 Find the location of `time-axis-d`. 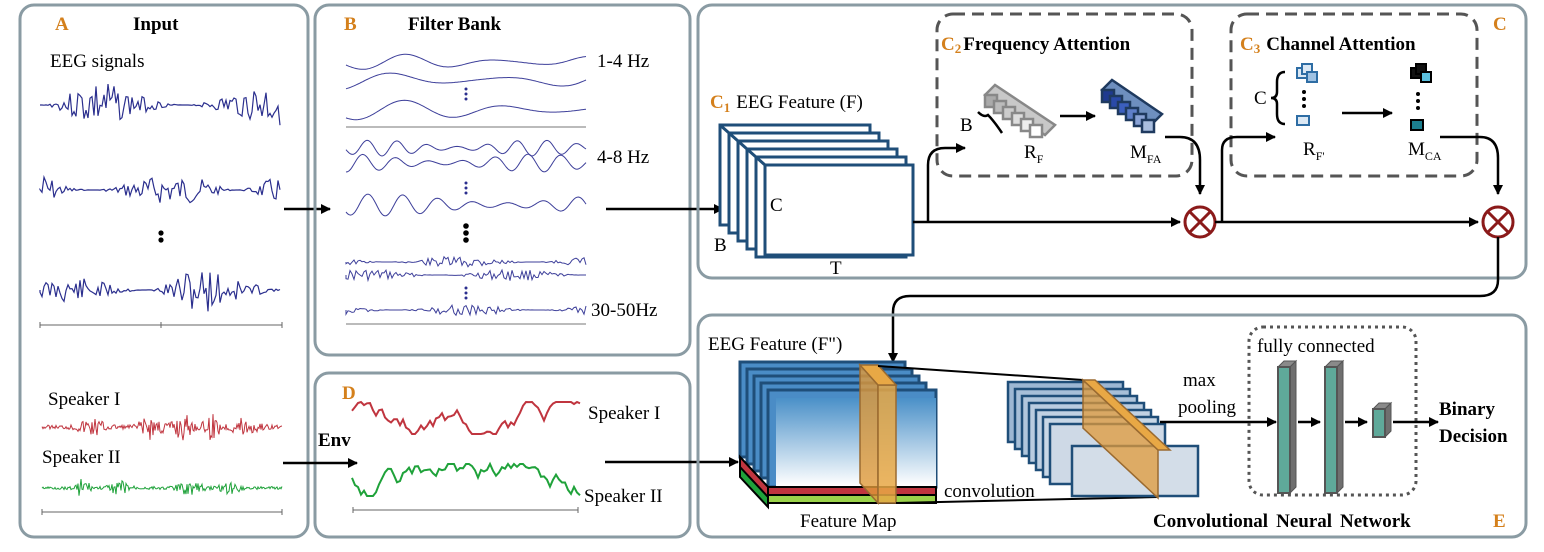

time-axis-d is located at coordinates (465, 510).